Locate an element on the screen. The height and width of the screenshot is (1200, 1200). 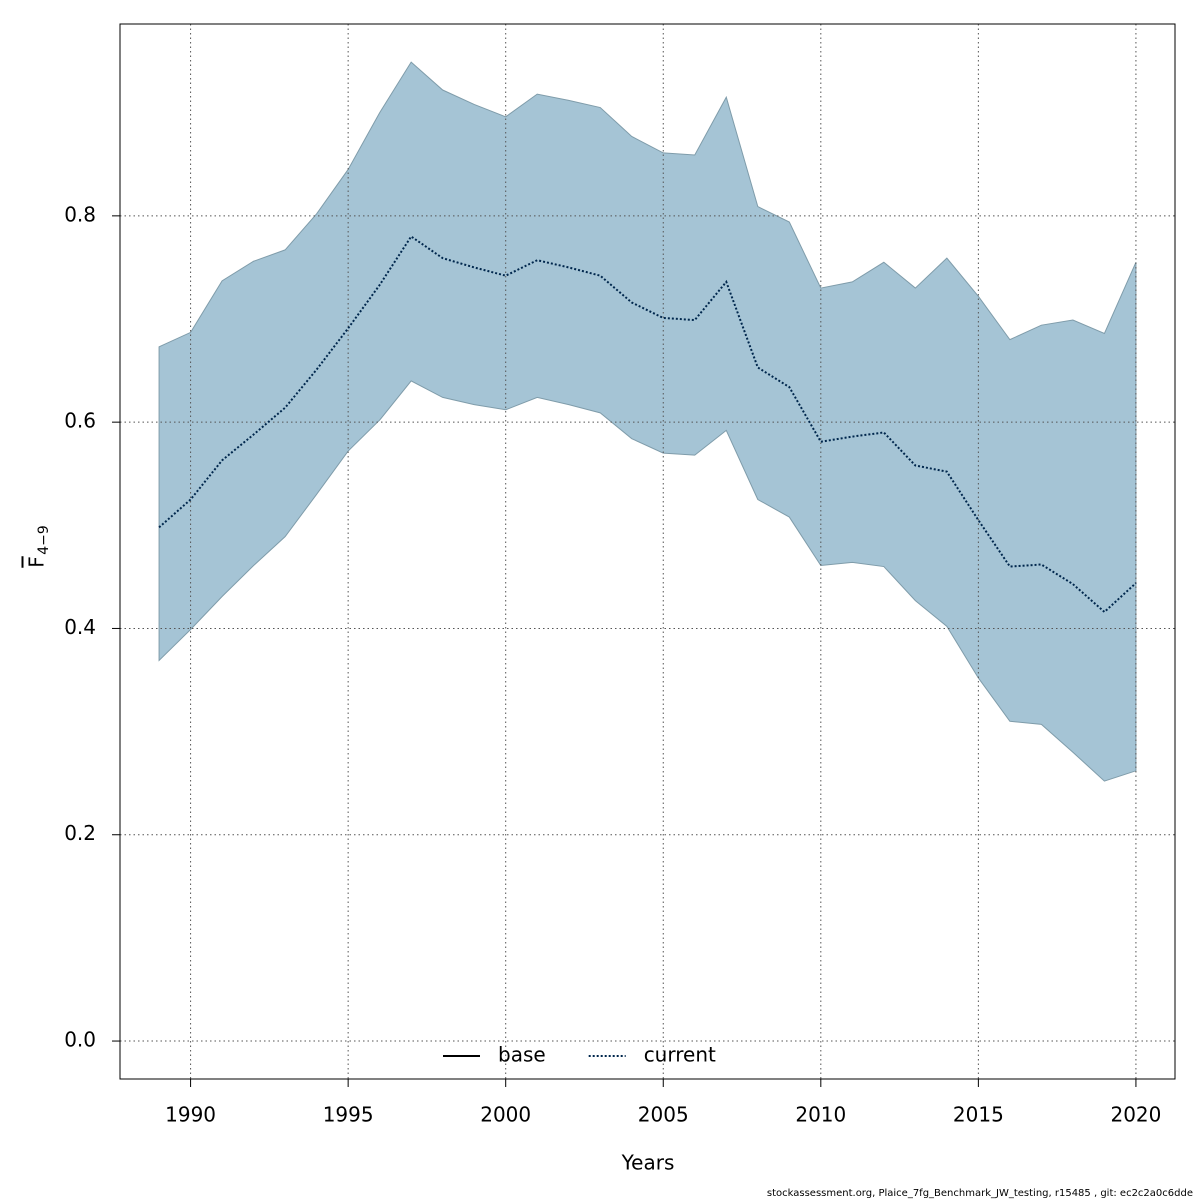
x-tick-label: 2010 is located at coordinates (820, 1115).